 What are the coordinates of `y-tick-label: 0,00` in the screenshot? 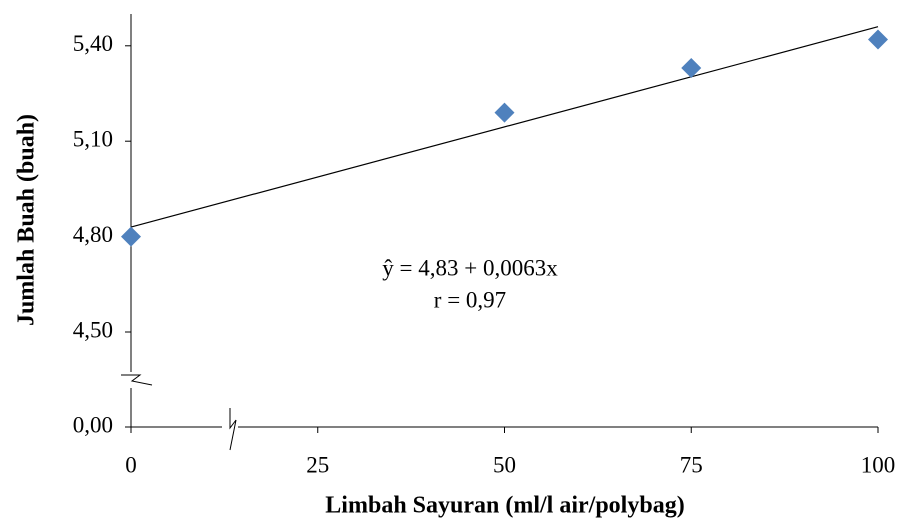 It's located at (93, 424).